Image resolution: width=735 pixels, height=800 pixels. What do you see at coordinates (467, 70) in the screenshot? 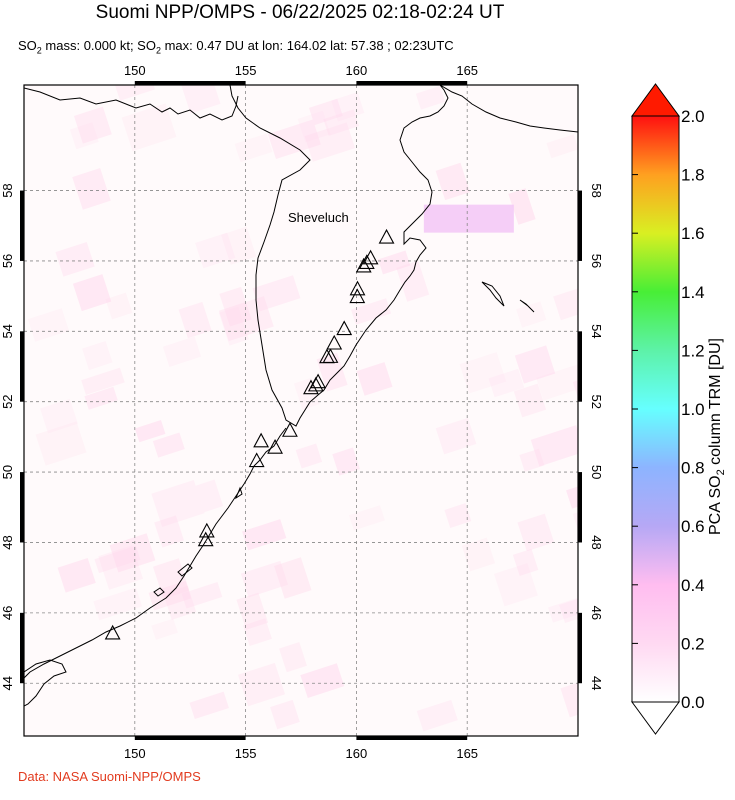
I see `lon-tick-label-top: 165` at bounding box center [467, 70].